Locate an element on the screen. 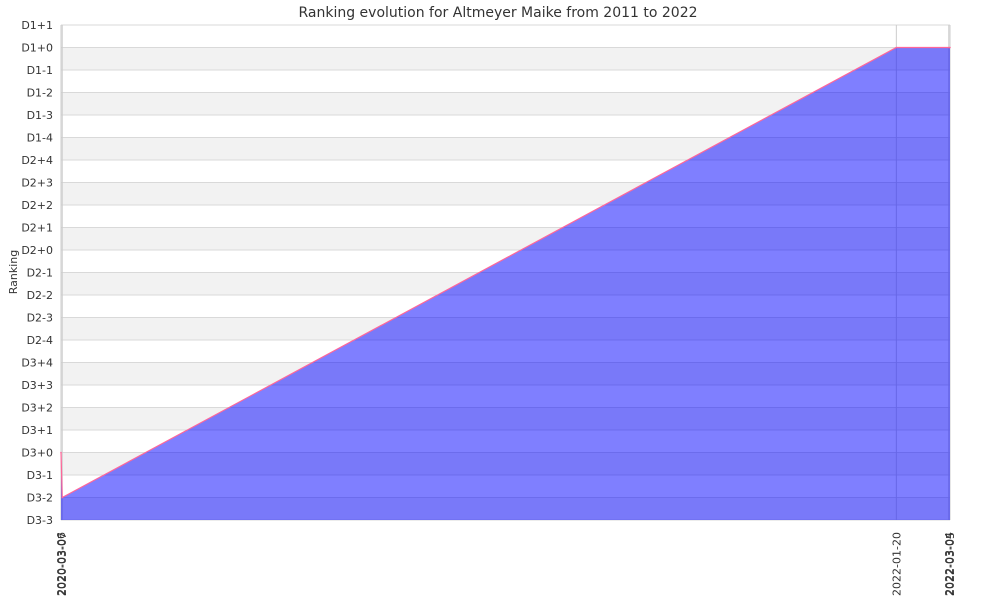 This screenshot has width=1000, height=600. y-tick-label: D1-1 is located at coordinates (40, 70).